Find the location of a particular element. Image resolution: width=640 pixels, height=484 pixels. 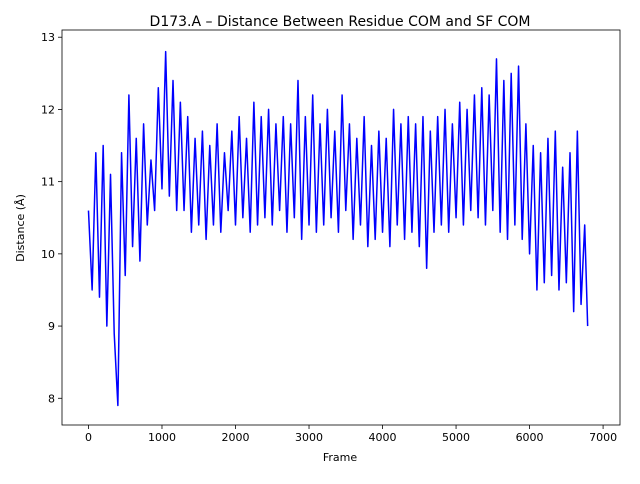

x-tick-label: 0 is located at coordinates (88, 437).